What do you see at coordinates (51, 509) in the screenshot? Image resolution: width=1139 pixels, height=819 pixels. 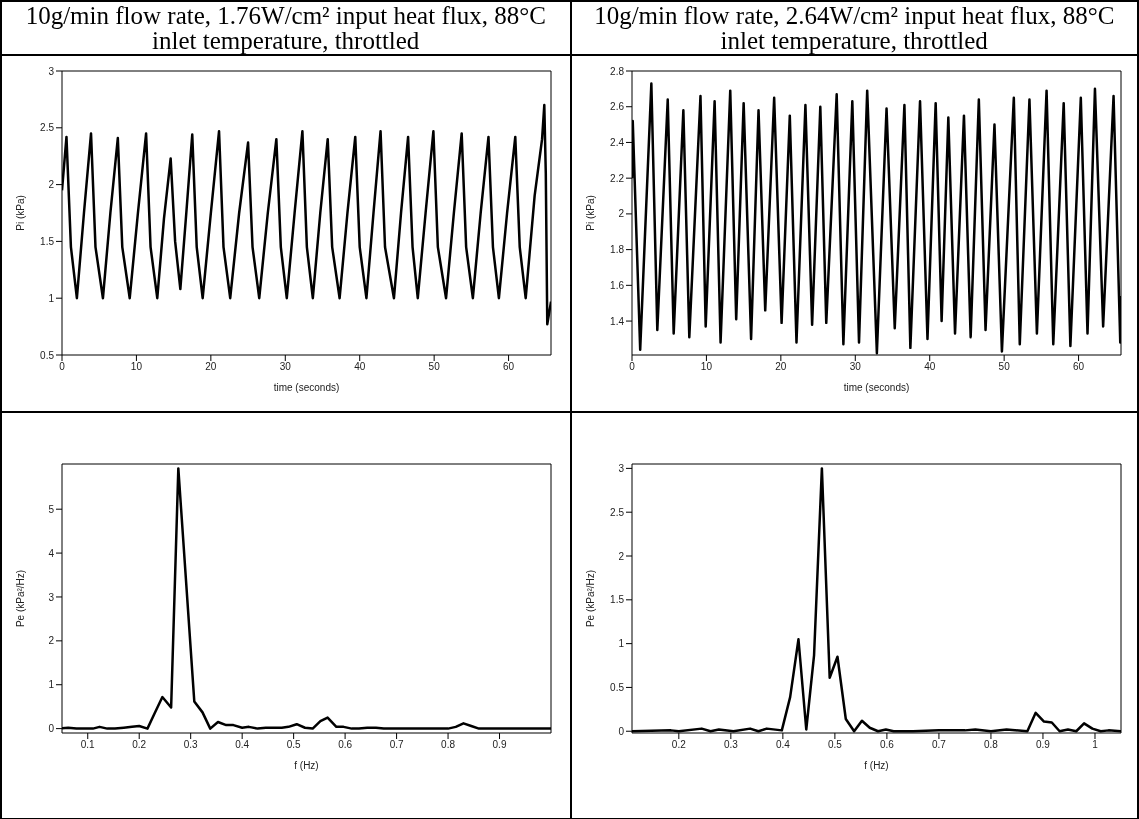 I see `y-tick-label: 5` at bounding box center [51, 509].